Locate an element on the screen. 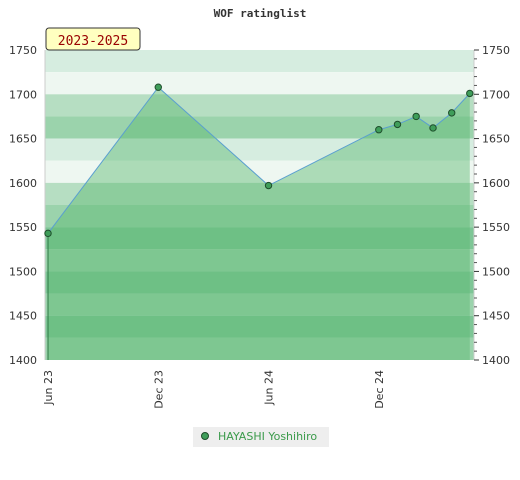 Image resolution: width=520 pixels, height=480 pixels. y-tick-label-left: 1550 is located at coordinates (23, 227).